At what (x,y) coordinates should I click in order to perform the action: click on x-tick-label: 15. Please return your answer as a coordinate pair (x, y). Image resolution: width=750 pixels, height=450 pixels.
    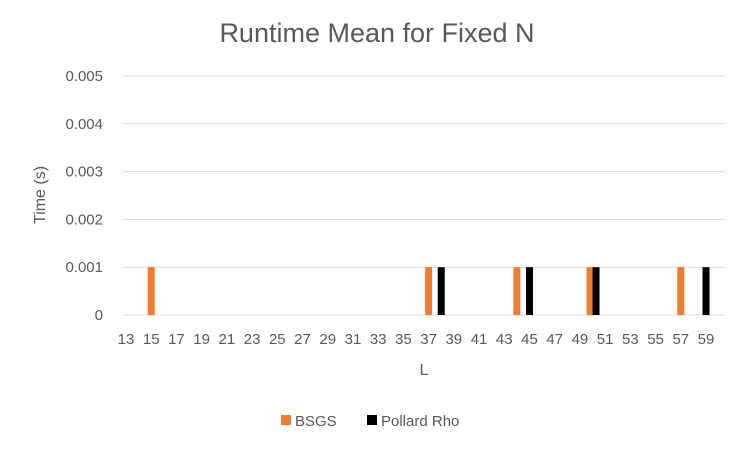
    Looking at the image, I should click on (151, 339).